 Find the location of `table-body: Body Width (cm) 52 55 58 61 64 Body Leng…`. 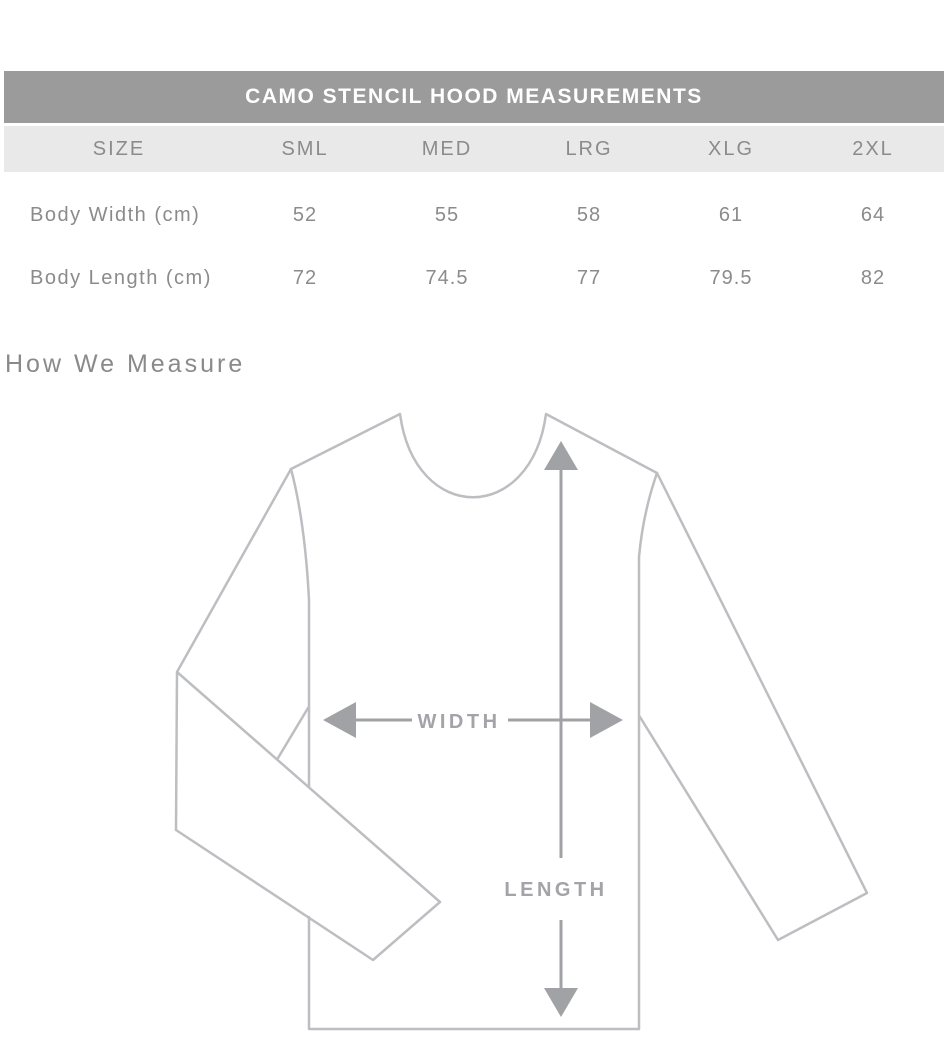

table-body: Body Width (cm) 52 55 58 61 64 Body Leng… is located at coordinates (474, 241).